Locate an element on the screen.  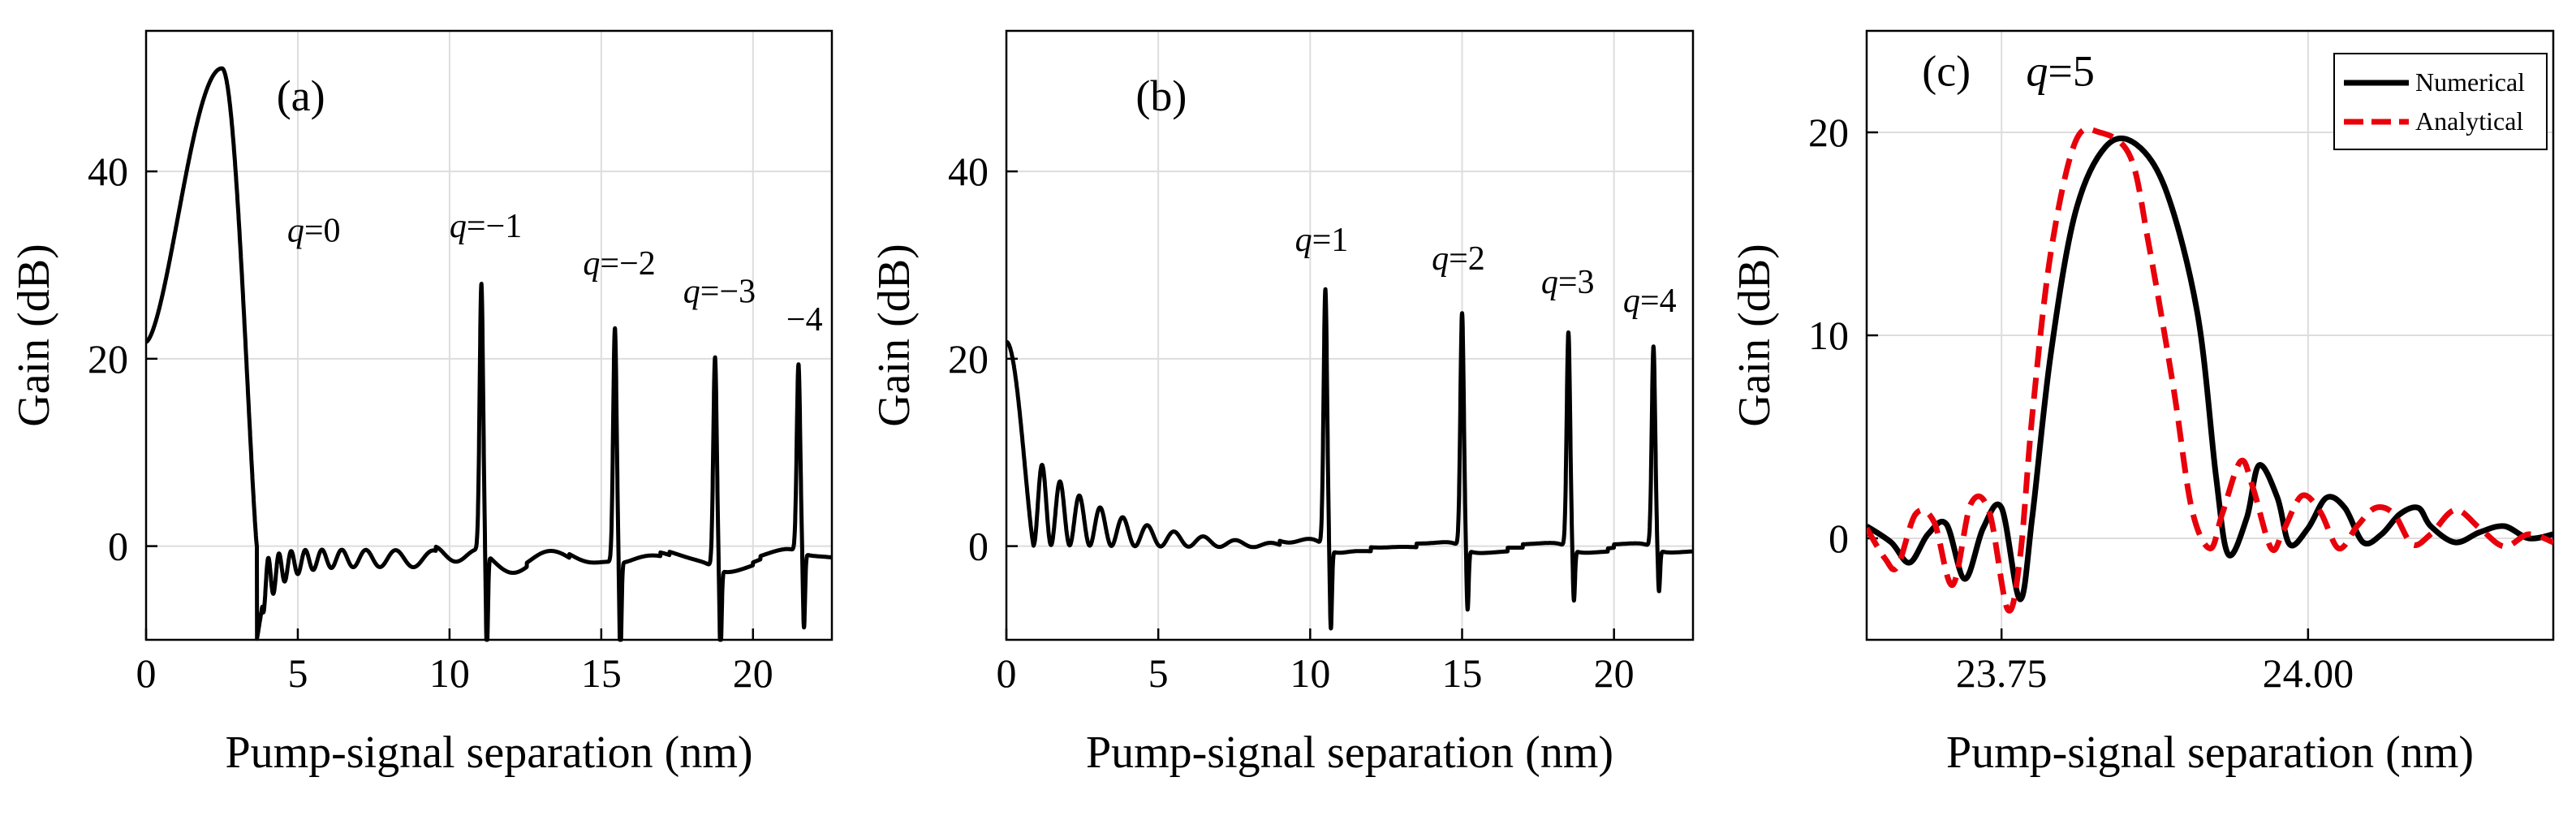
legend: Numerical Analytical is located at coordinates (2441, 101).